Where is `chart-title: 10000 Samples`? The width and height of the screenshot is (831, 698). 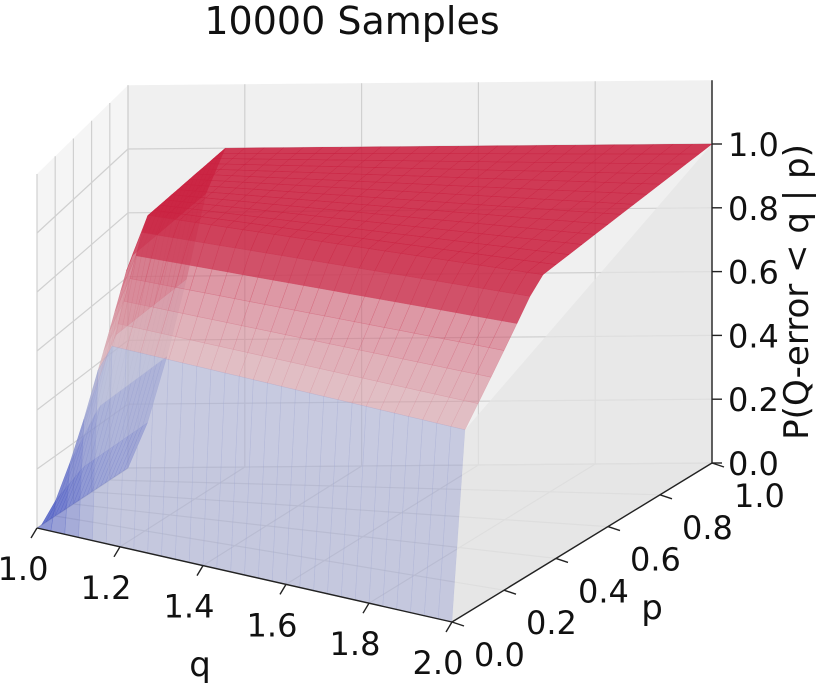 chart-title: 10000 Samples is located at coordinates (351, 21).